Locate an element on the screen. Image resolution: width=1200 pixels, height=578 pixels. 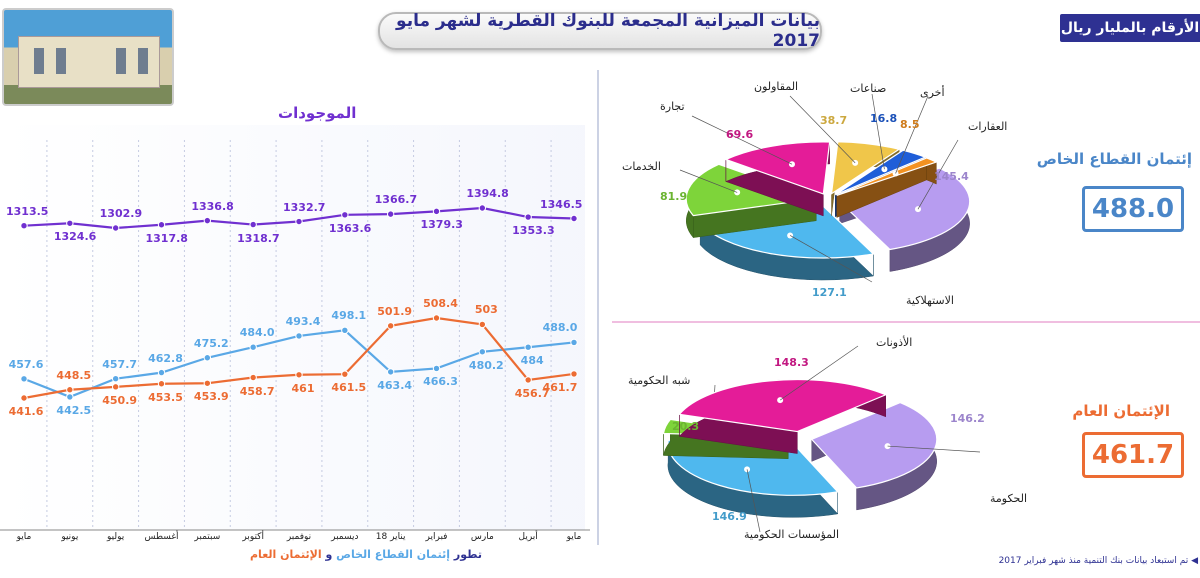
pie-value-label: 8.5 is located at coordinates (910, 124).